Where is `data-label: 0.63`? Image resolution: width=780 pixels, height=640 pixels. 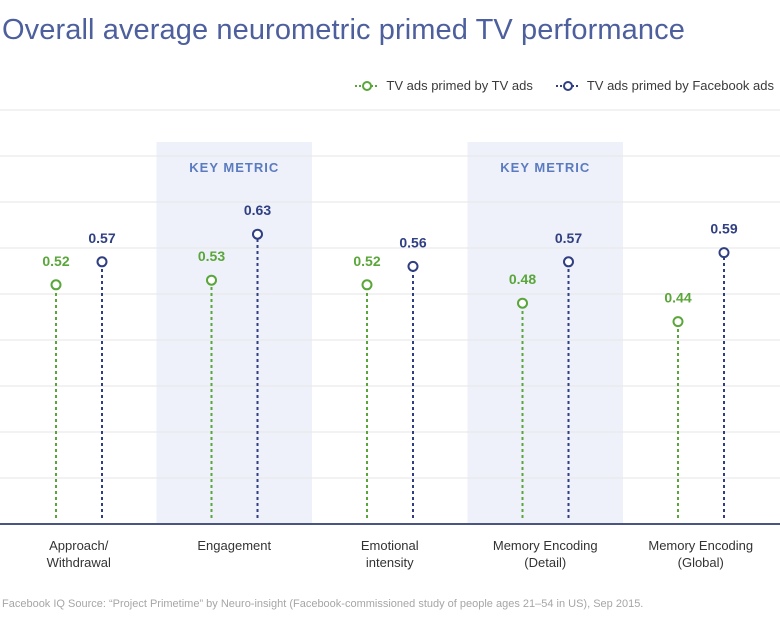
data-label: 0.63 is located at coordinates (257, 210).